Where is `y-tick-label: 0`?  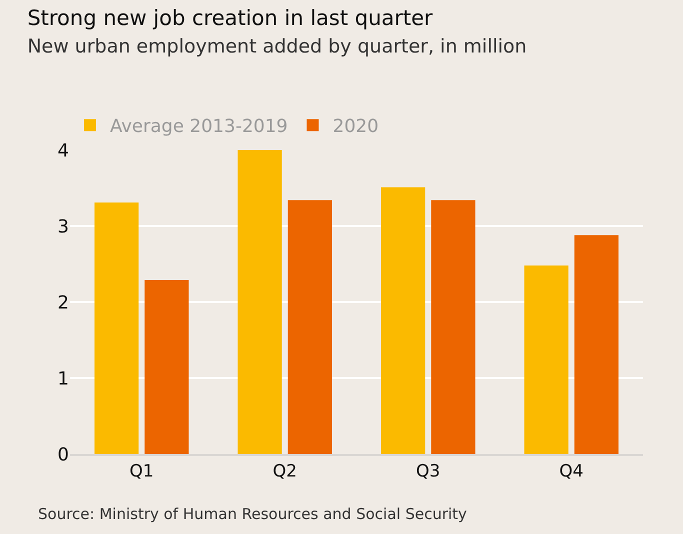
y-tick-label: 0 is located at coordinates (63, 455).